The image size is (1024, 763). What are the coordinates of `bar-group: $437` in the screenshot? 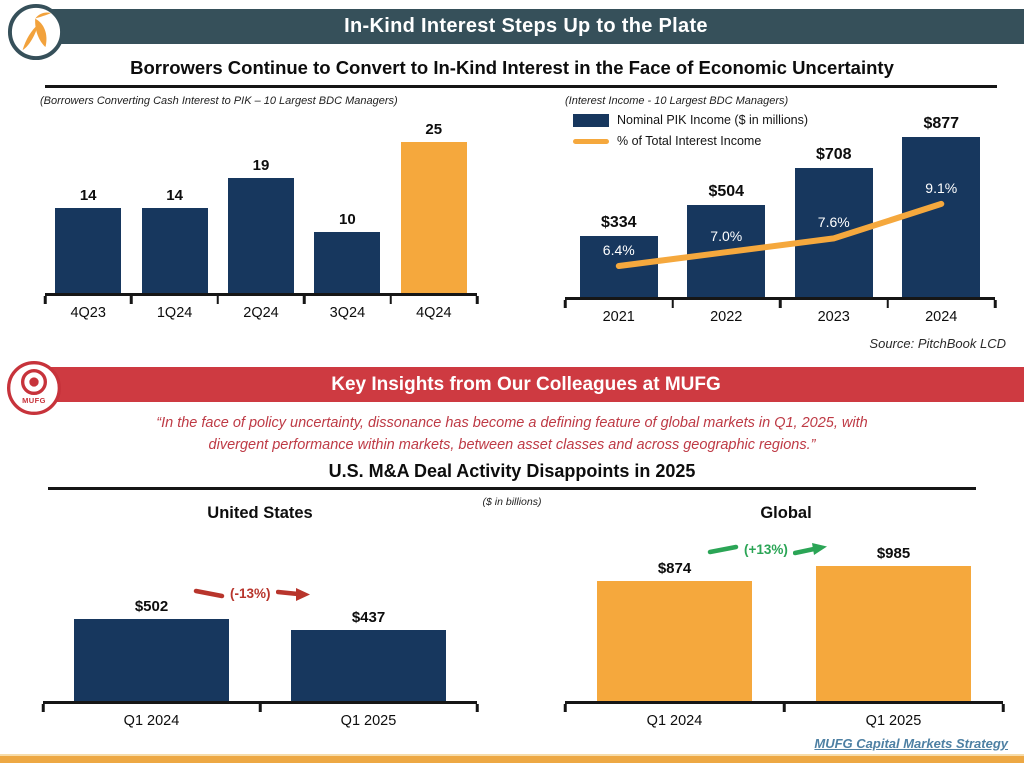 It's located at (368, 613).